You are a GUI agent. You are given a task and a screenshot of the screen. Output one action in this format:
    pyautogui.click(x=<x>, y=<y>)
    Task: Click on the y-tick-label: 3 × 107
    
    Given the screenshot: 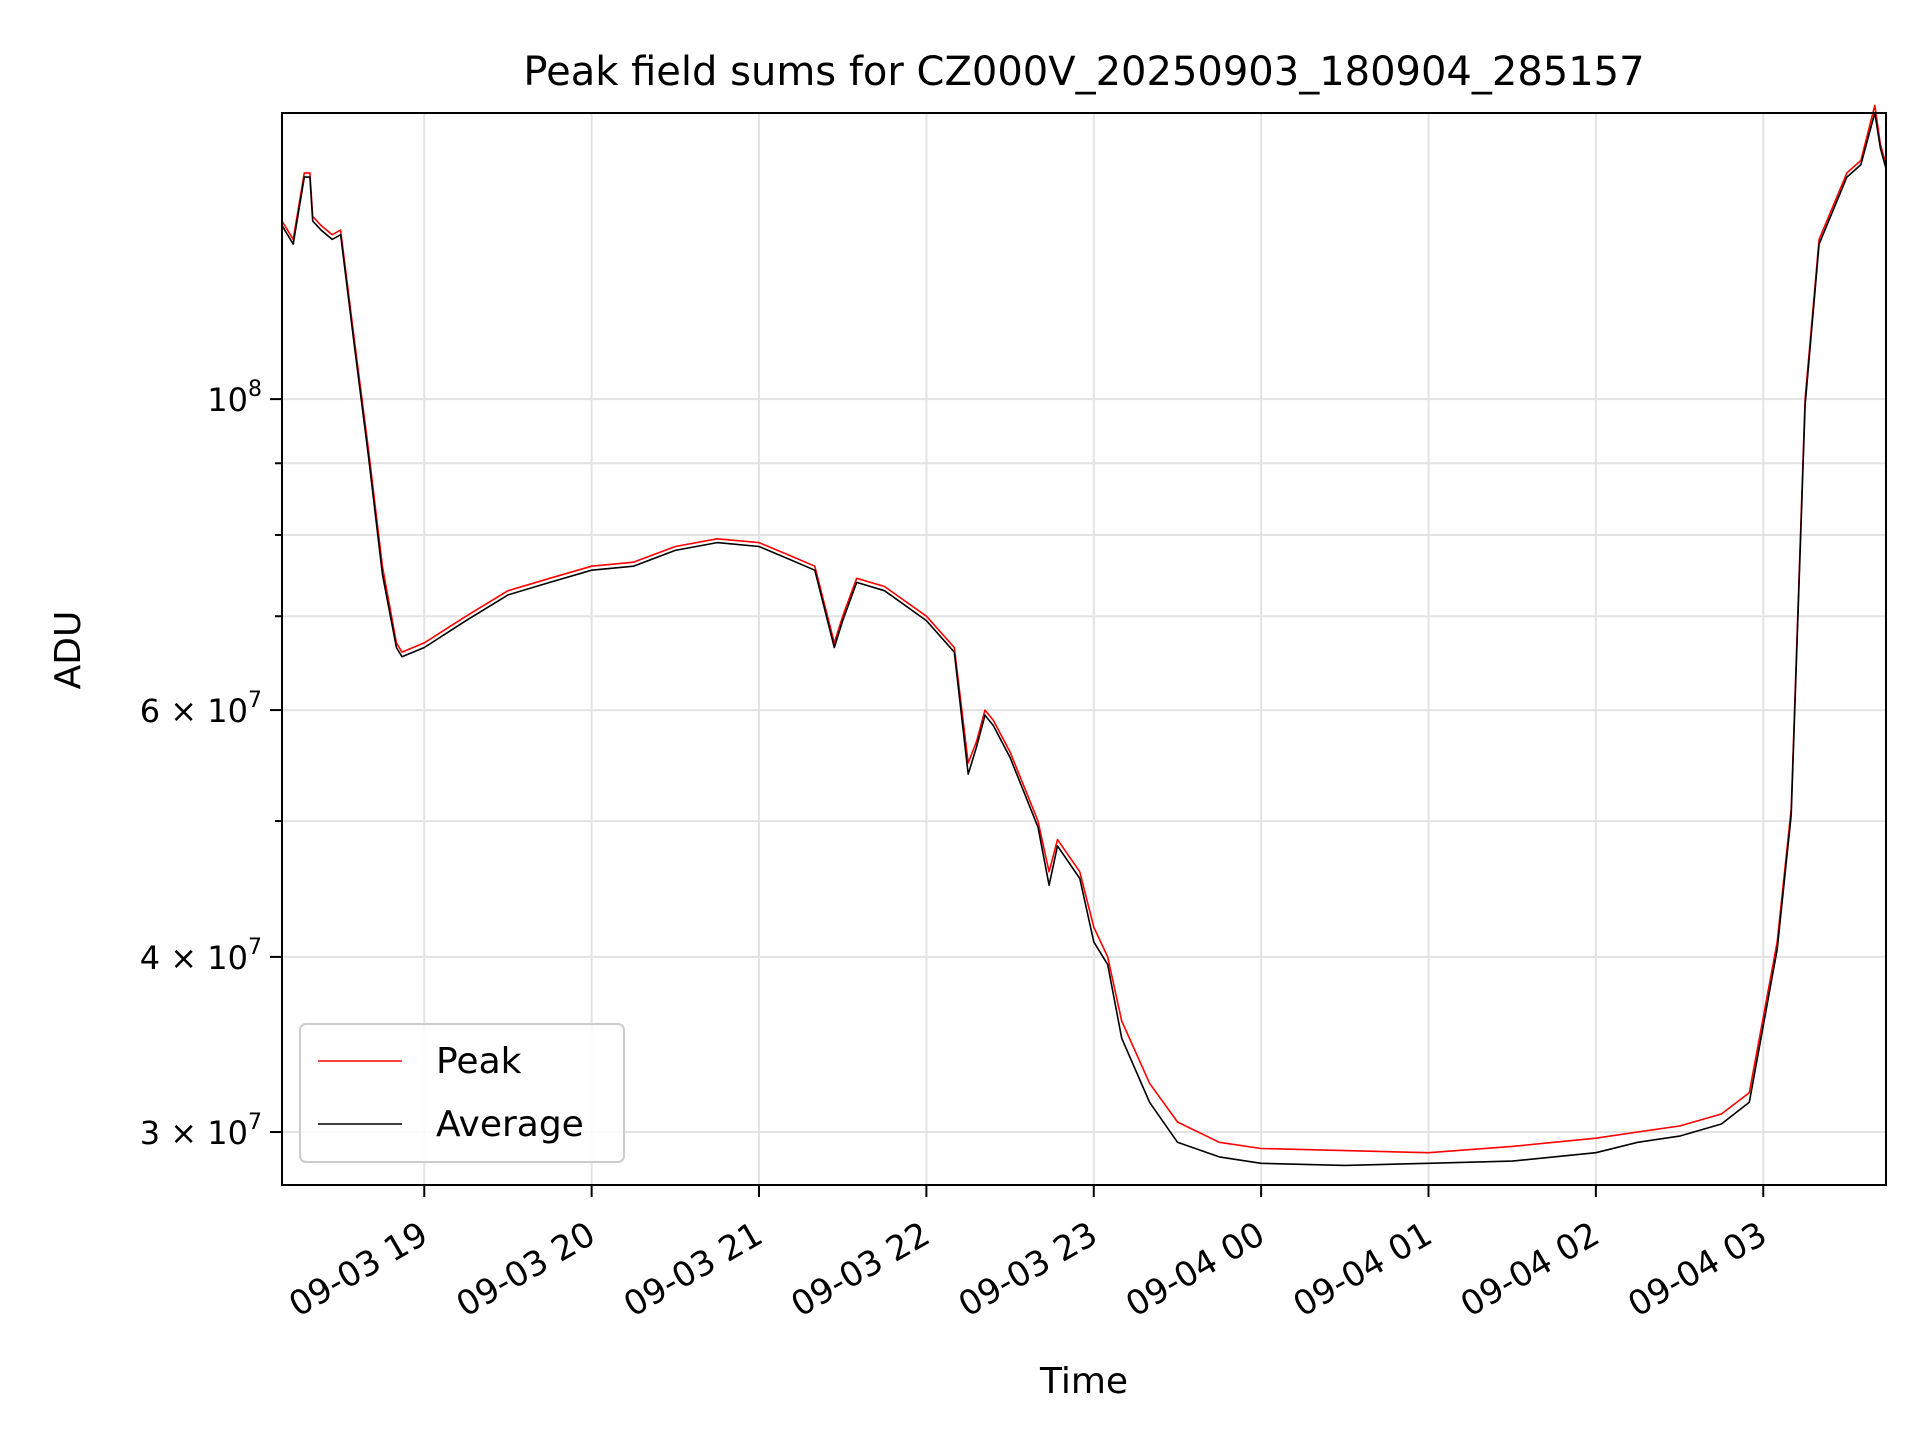 What is the action you would take?
    pyautogui.click(x=201, y=1131)
    